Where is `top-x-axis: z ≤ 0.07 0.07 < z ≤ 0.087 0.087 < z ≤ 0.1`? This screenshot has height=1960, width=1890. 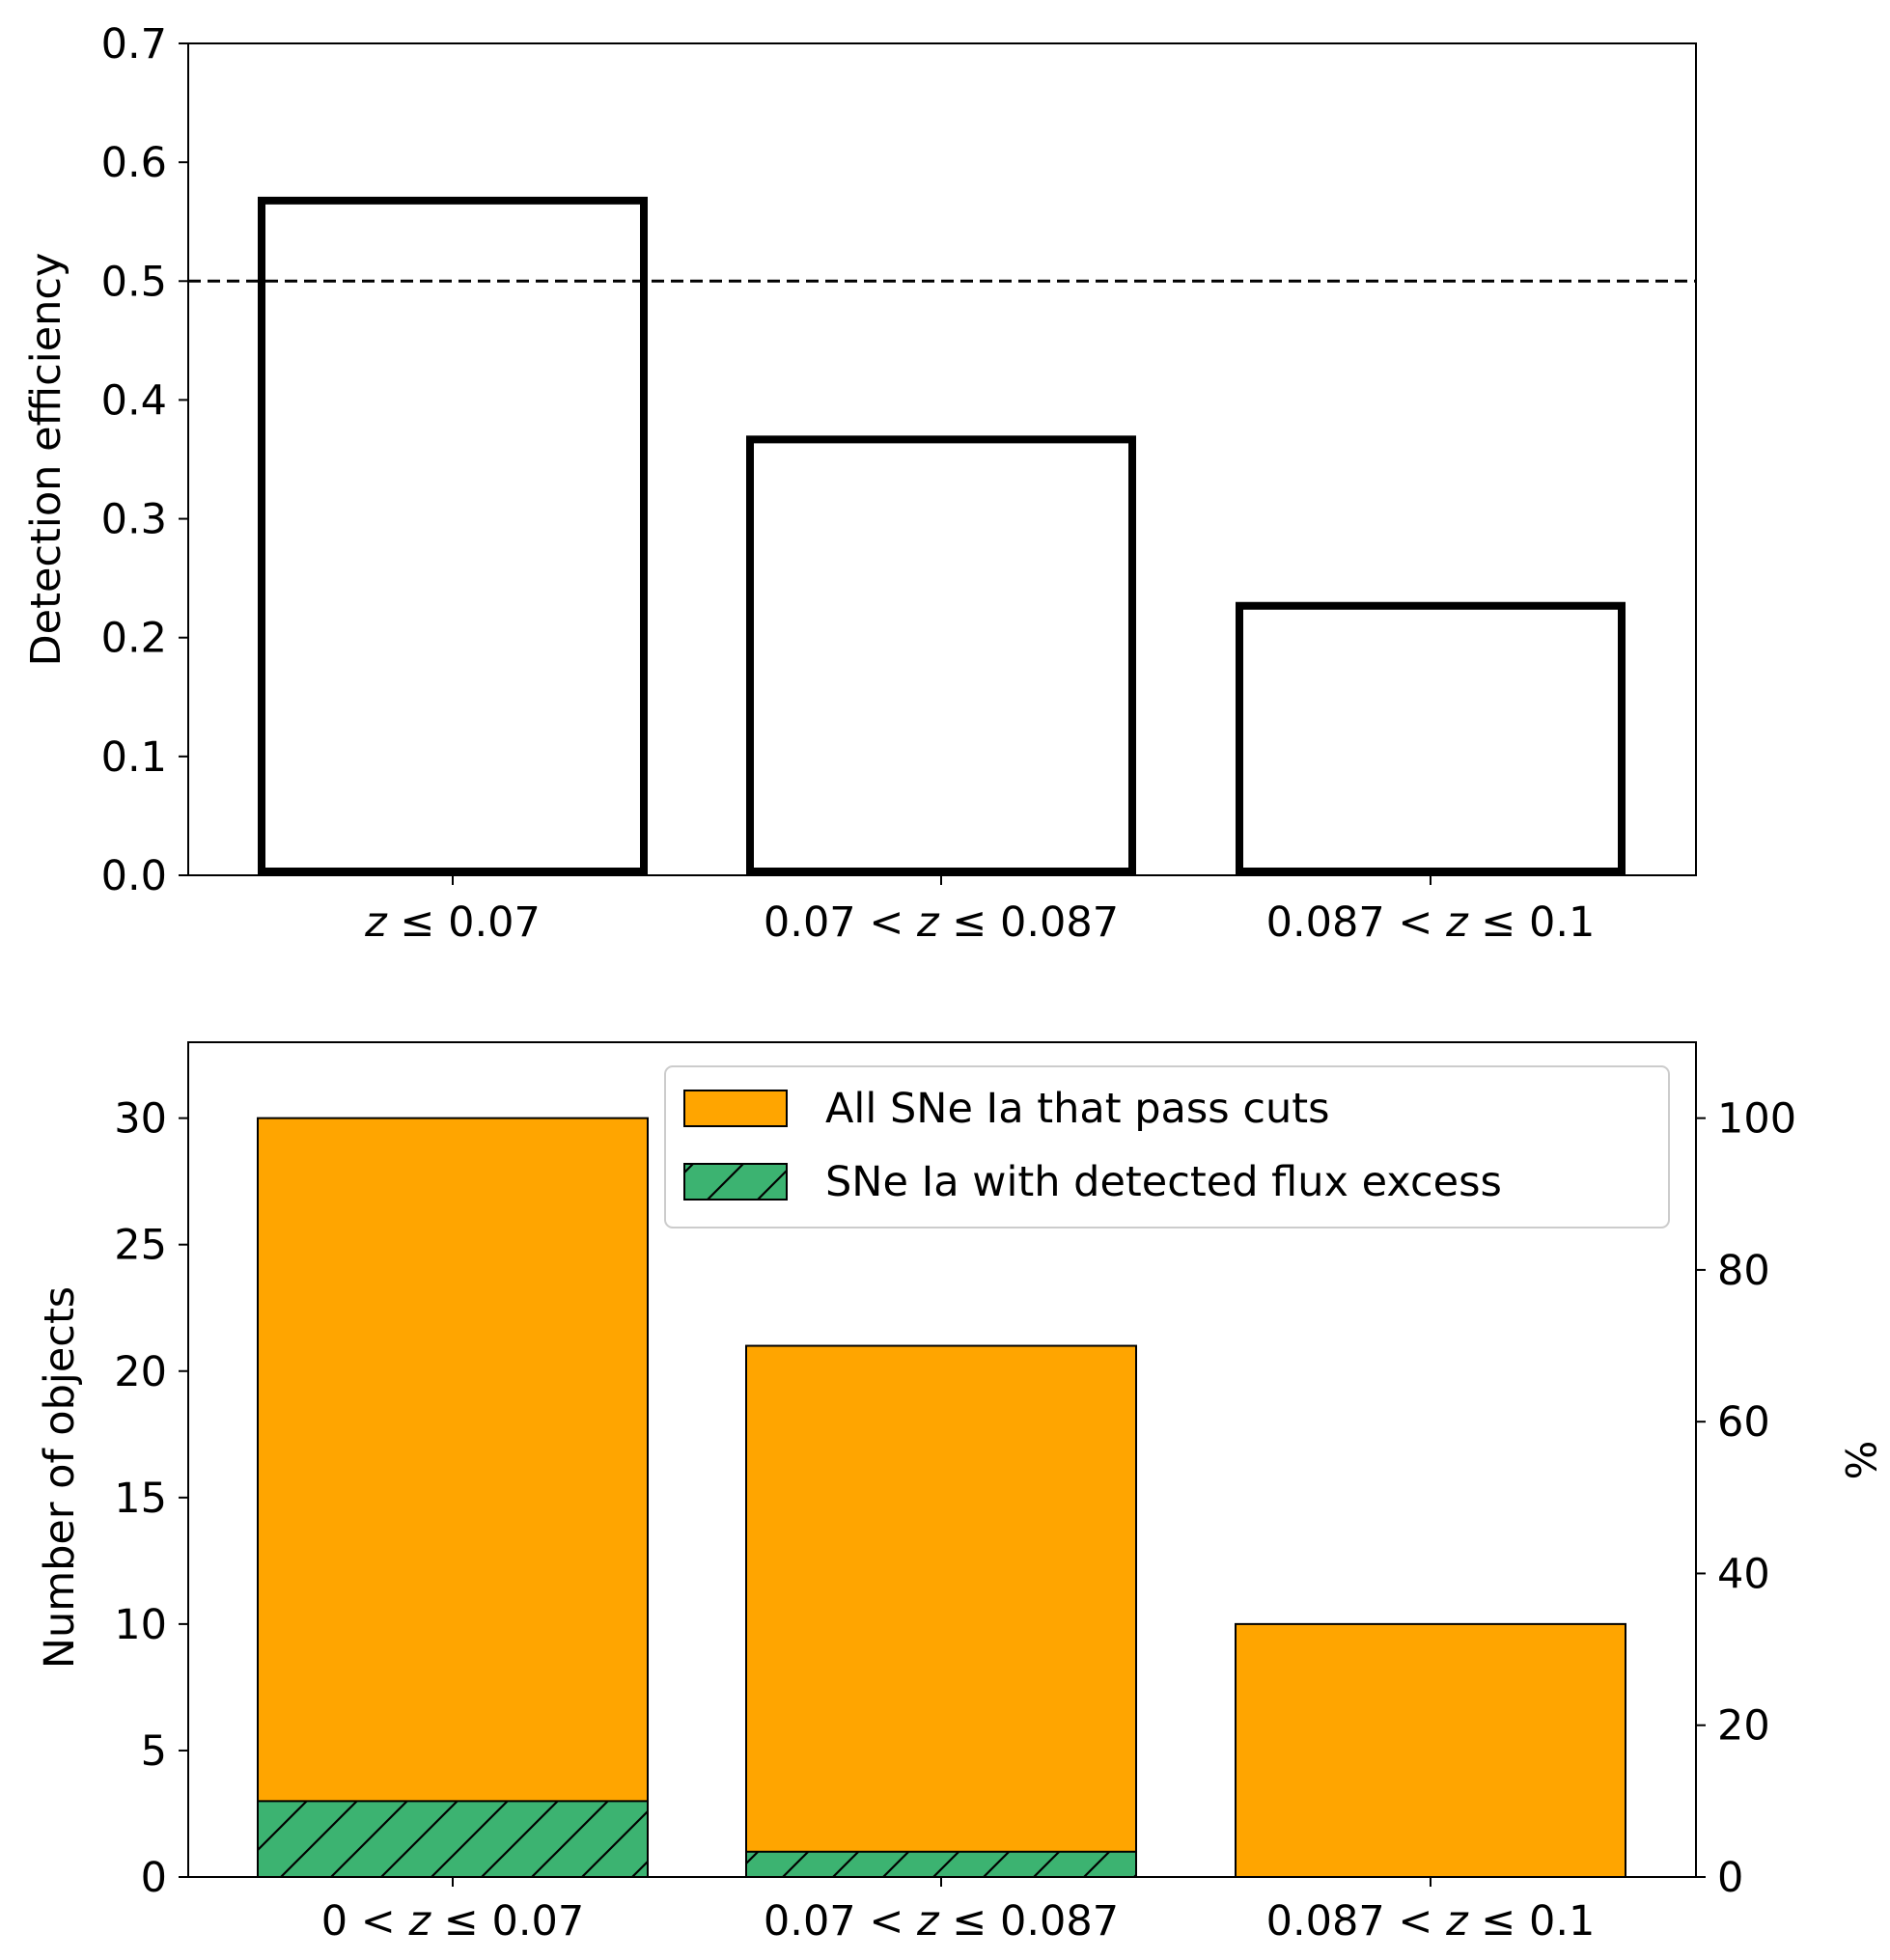
top-x-axis: z ≤ 0.07 0.07 < z ≤ 0.087 0.087 < z ≤ 0.1 is located at coordinates (979, 911).